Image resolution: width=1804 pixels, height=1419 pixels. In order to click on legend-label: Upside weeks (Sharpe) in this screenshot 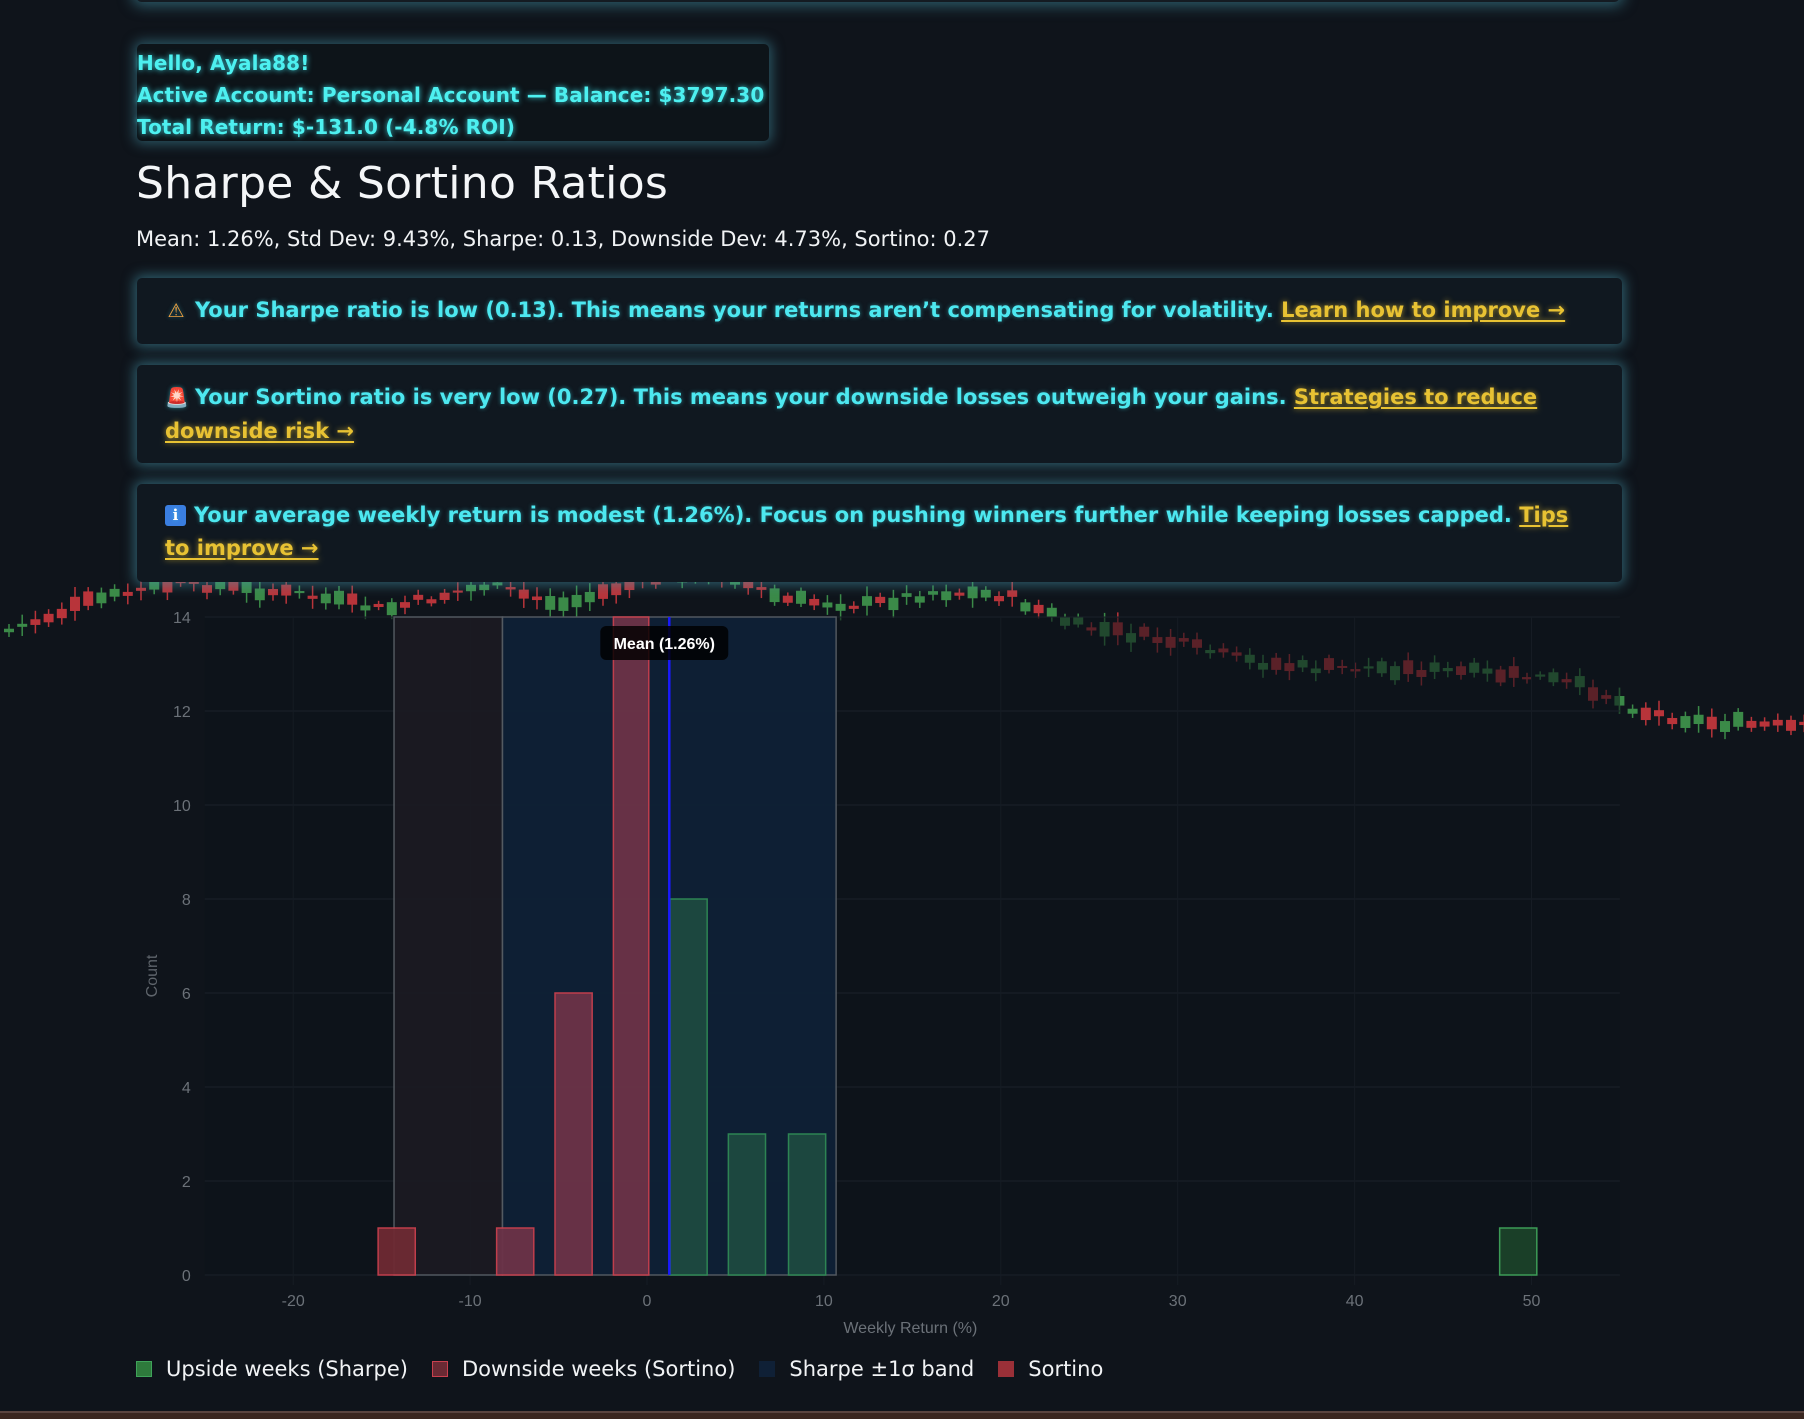, I will do `click(287, 1369)`.